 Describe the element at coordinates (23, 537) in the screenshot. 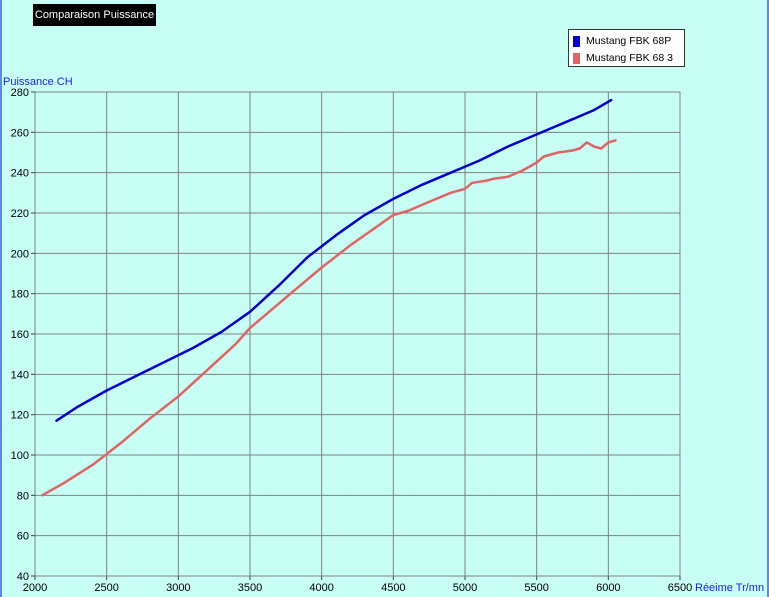

I see `y-tick-label: 60` at that location.